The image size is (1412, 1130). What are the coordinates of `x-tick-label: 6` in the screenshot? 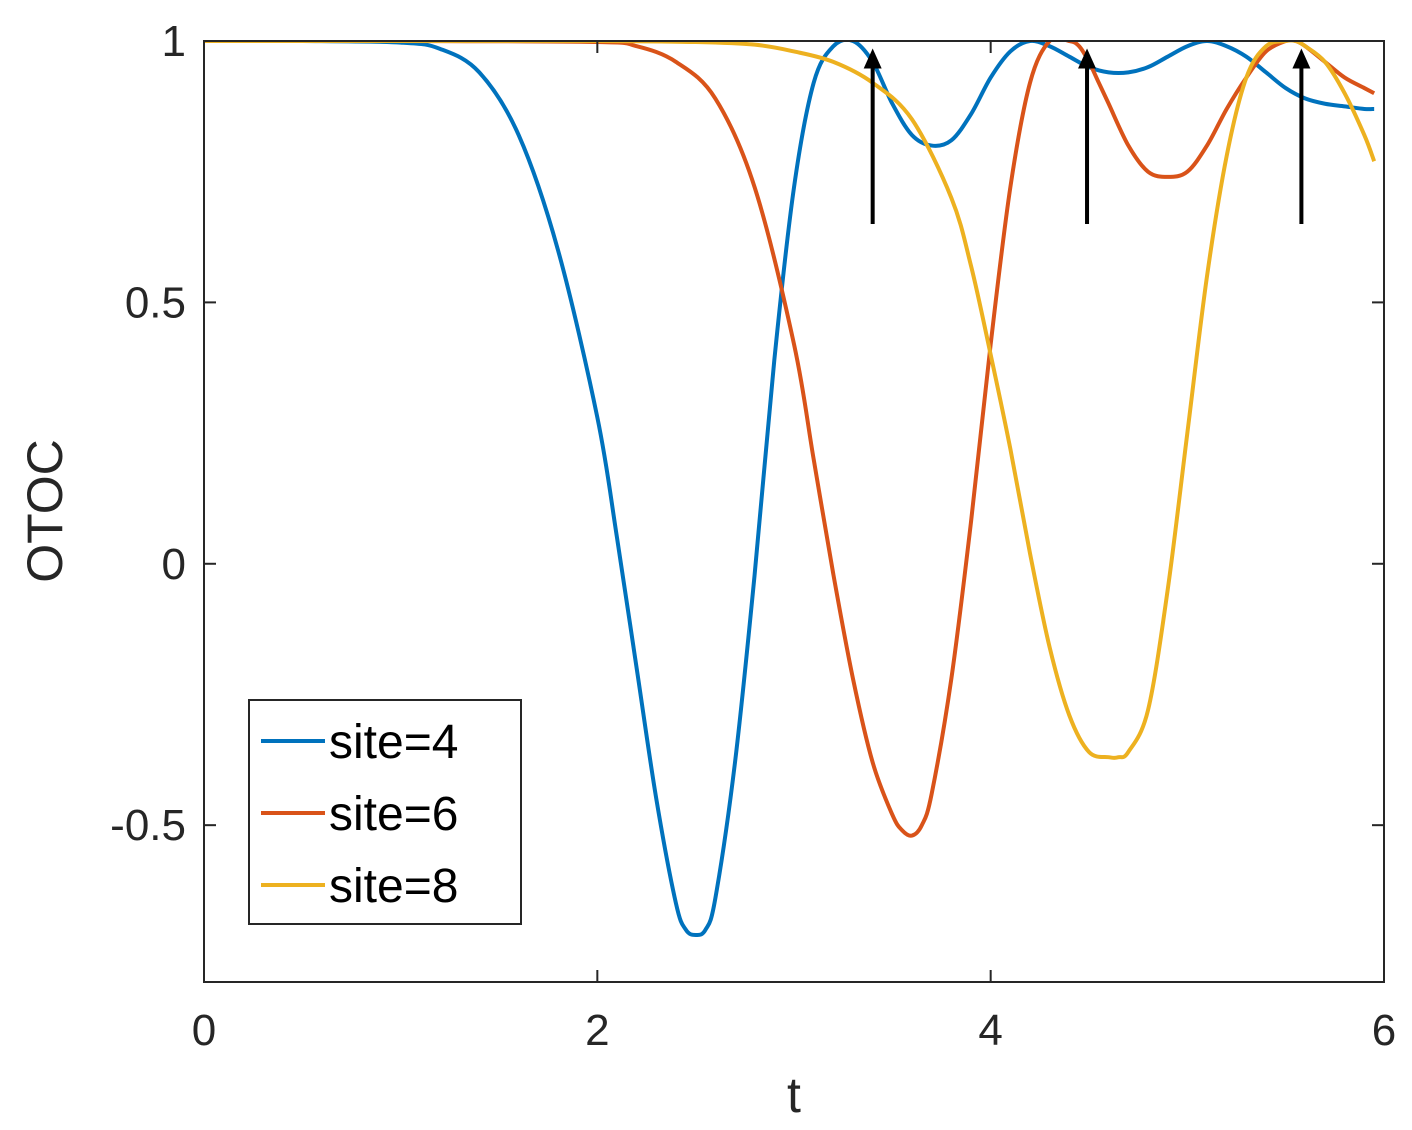 It's located at (1384, 1030).